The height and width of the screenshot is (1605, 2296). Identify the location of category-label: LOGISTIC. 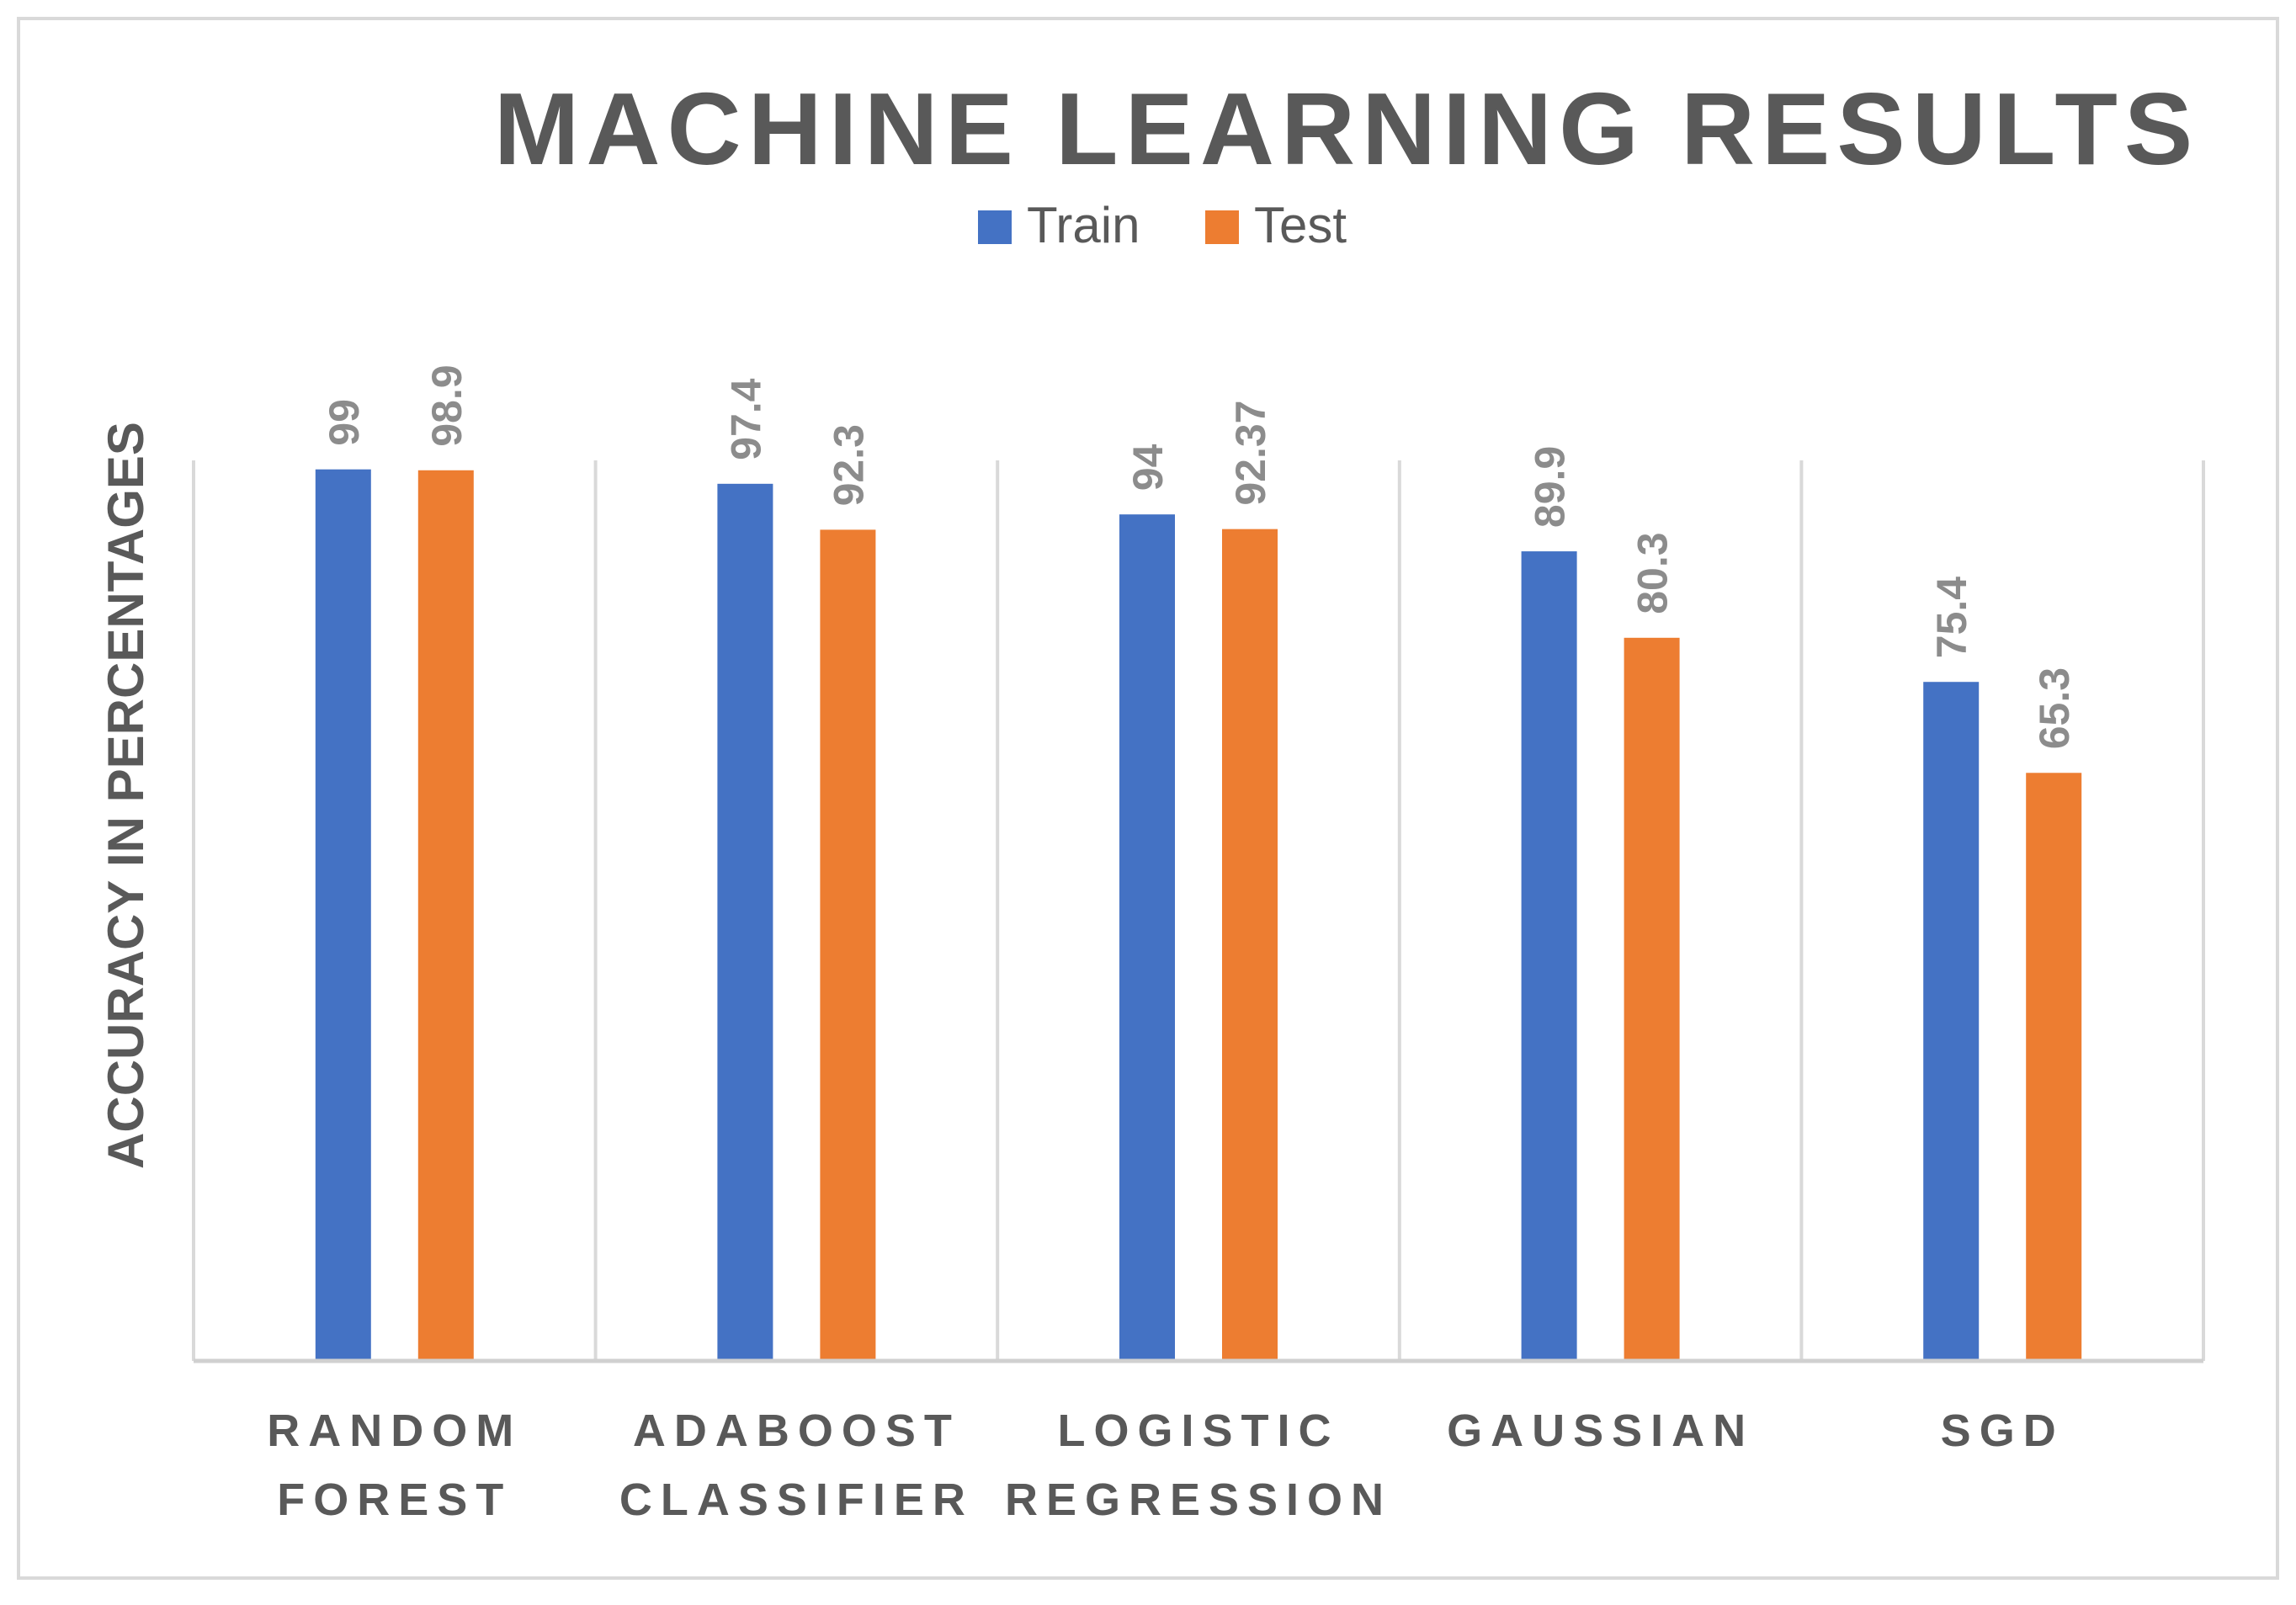
(1199, 1431).